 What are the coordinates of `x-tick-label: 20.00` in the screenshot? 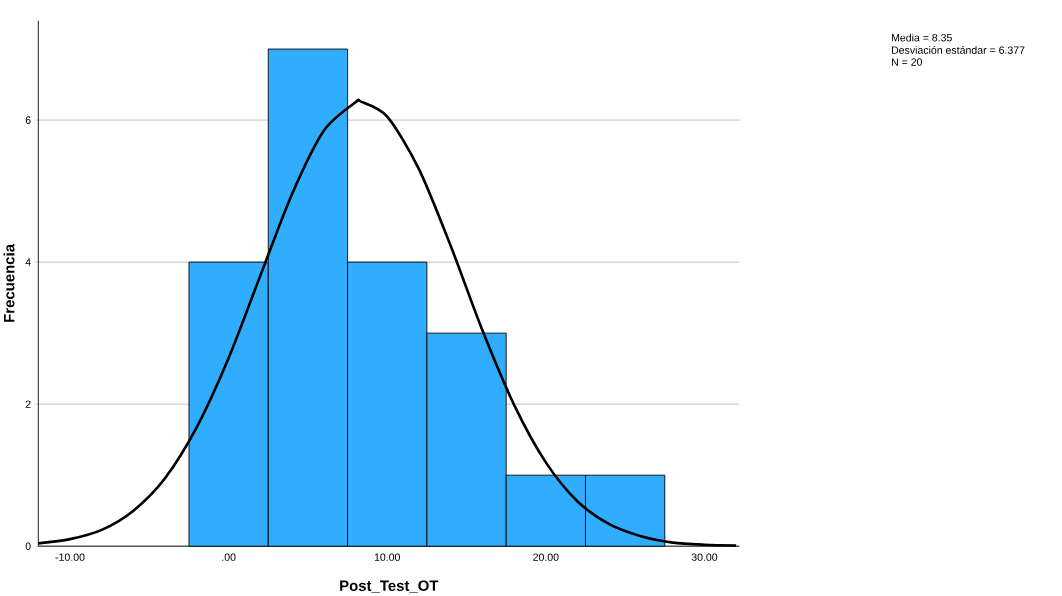 It's located at (546, 557).